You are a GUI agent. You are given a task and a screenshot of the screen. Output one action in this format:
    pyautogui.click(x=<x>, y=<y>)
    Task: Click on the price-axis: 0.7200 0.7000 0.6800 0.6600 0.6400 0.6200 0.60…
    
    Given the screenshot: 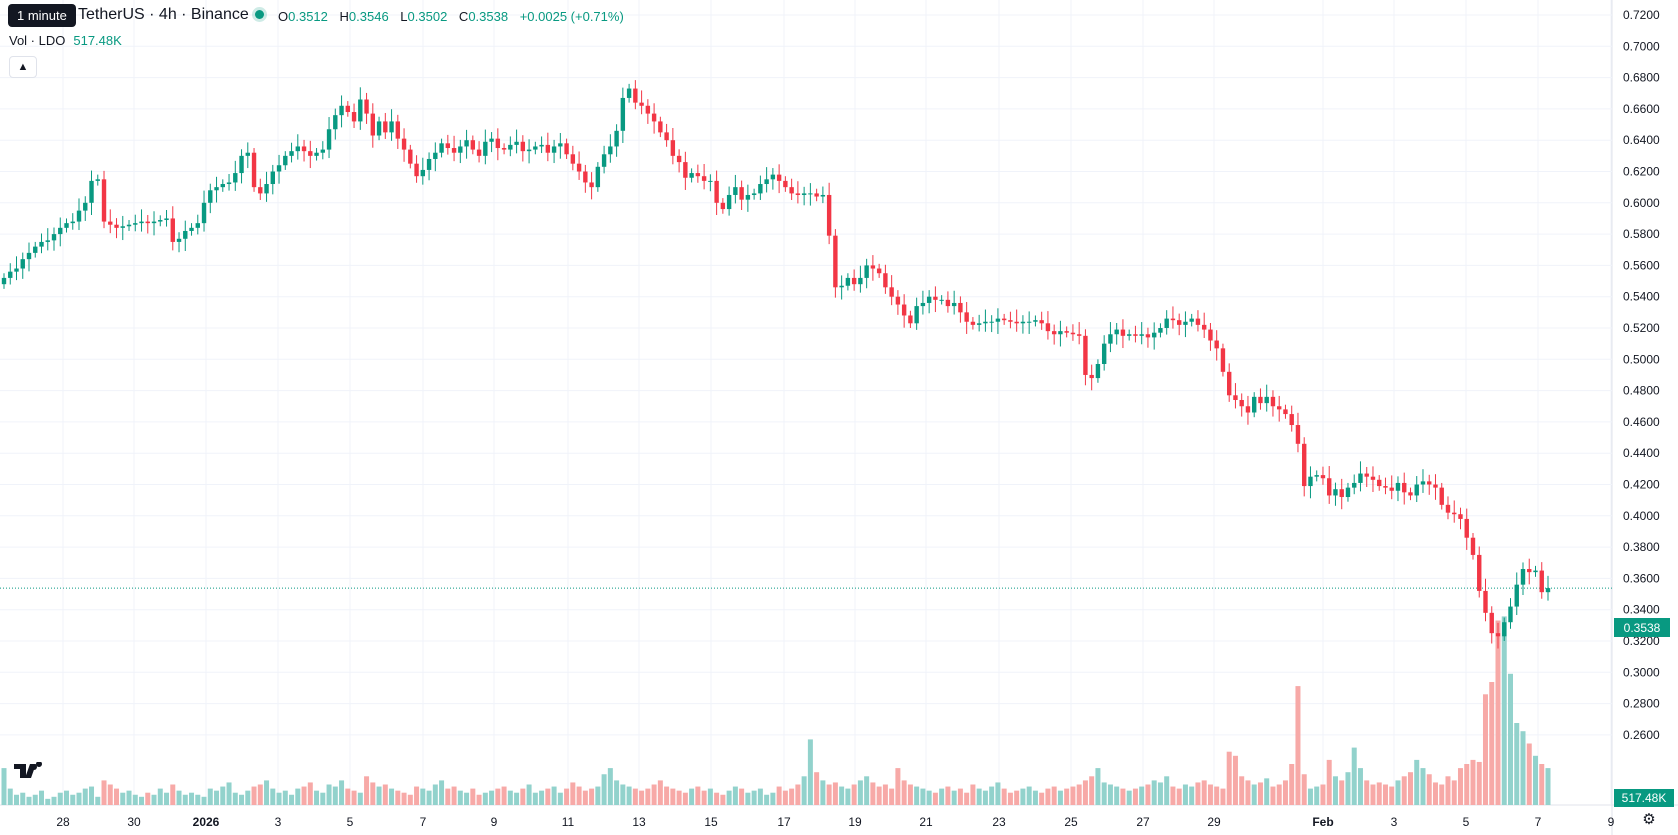 What is the action you would take?
    pyautogui.click(x=1641, y=375)
    